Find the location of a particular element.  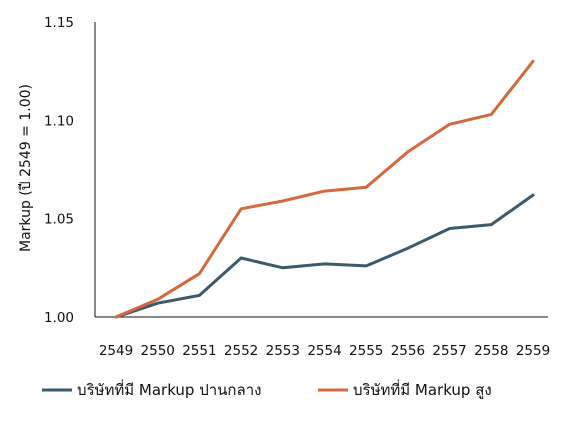

x-tick-label: 2555 is located at coordinates (366, 351).